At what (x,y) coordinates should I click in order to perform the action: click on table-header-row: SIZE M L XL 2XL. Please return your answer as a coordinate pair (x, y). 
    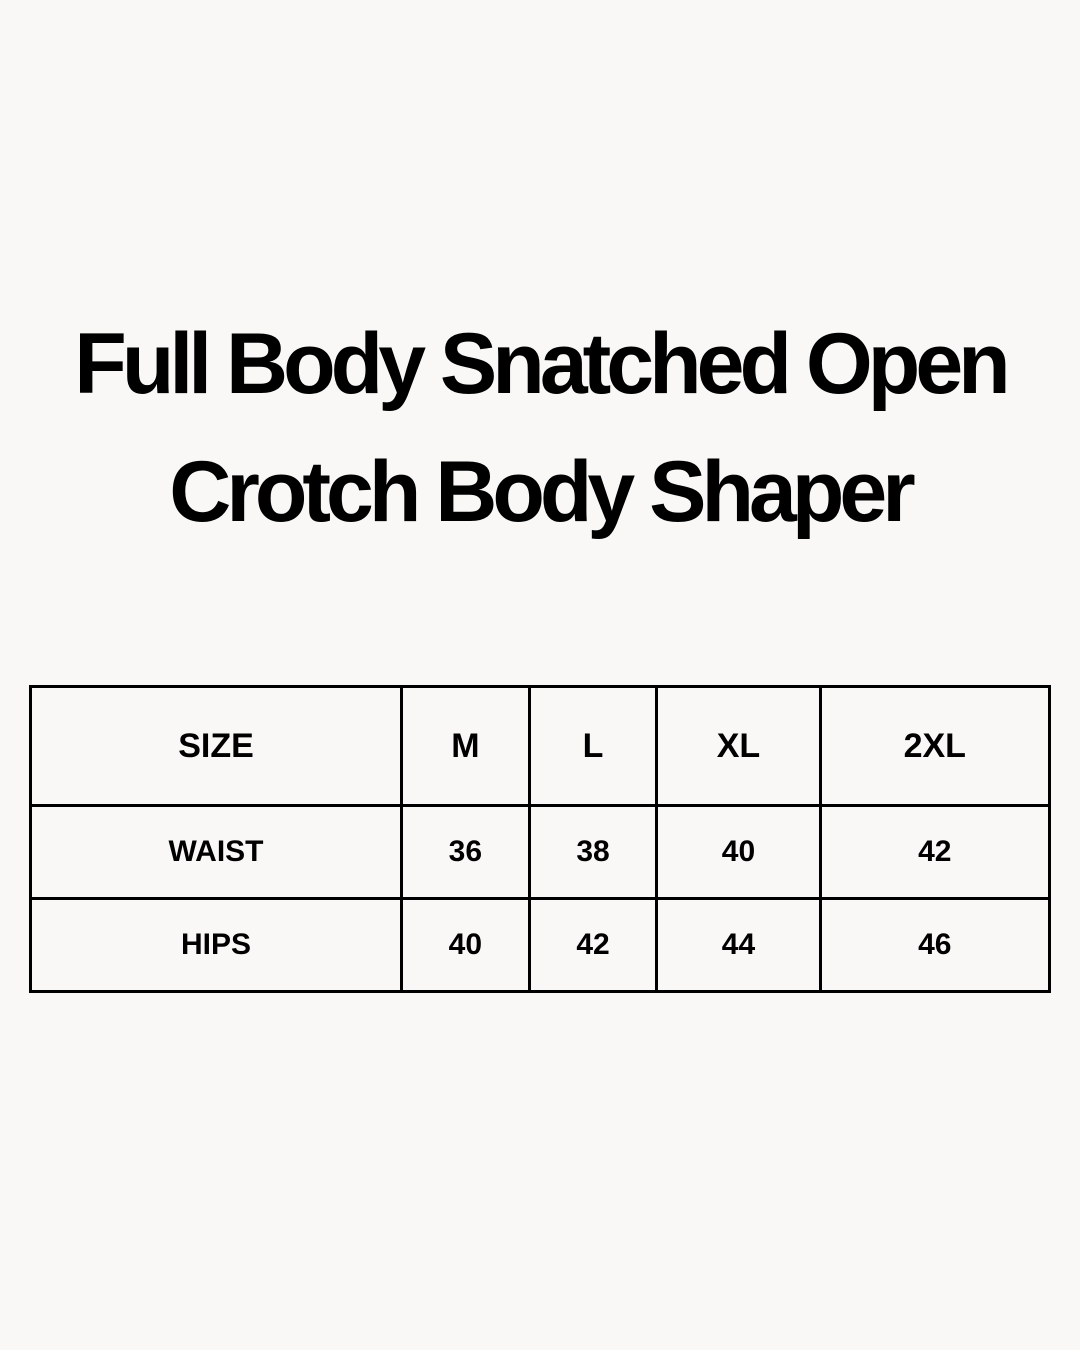
    Looking at the image, I should click on (540, 746).